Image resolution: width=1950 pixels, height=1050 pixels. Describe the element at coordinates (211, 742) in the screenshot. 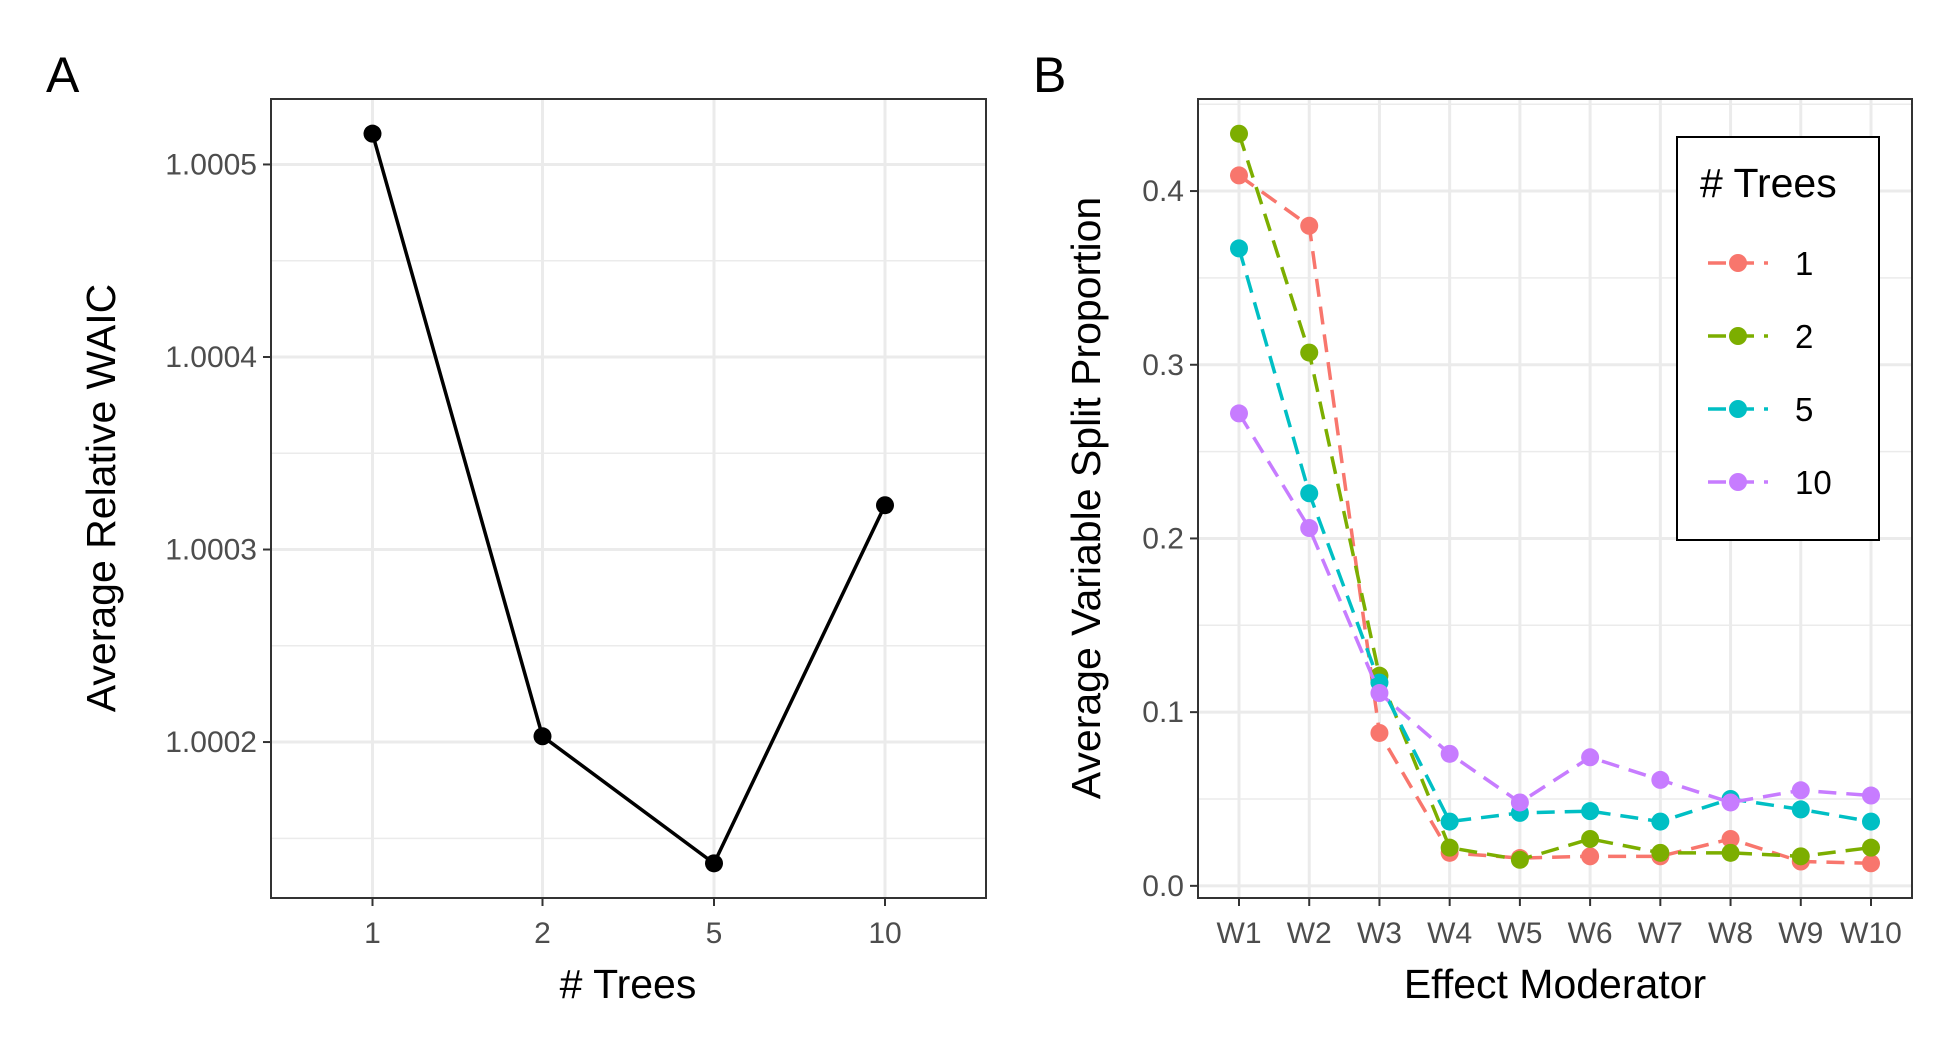

I see `y-tick-label: 1.0002` at that location.